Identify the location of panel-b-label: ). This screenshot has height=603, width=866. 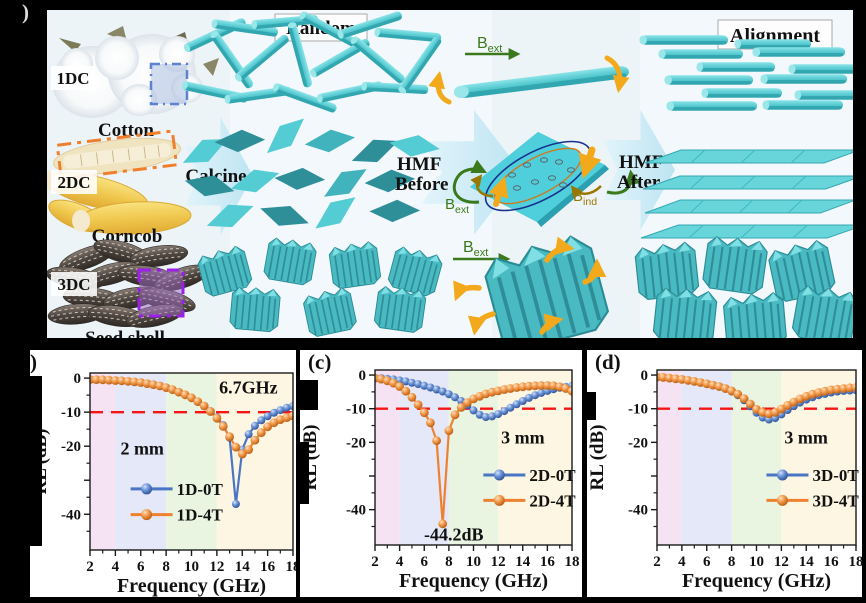
(33, 362).